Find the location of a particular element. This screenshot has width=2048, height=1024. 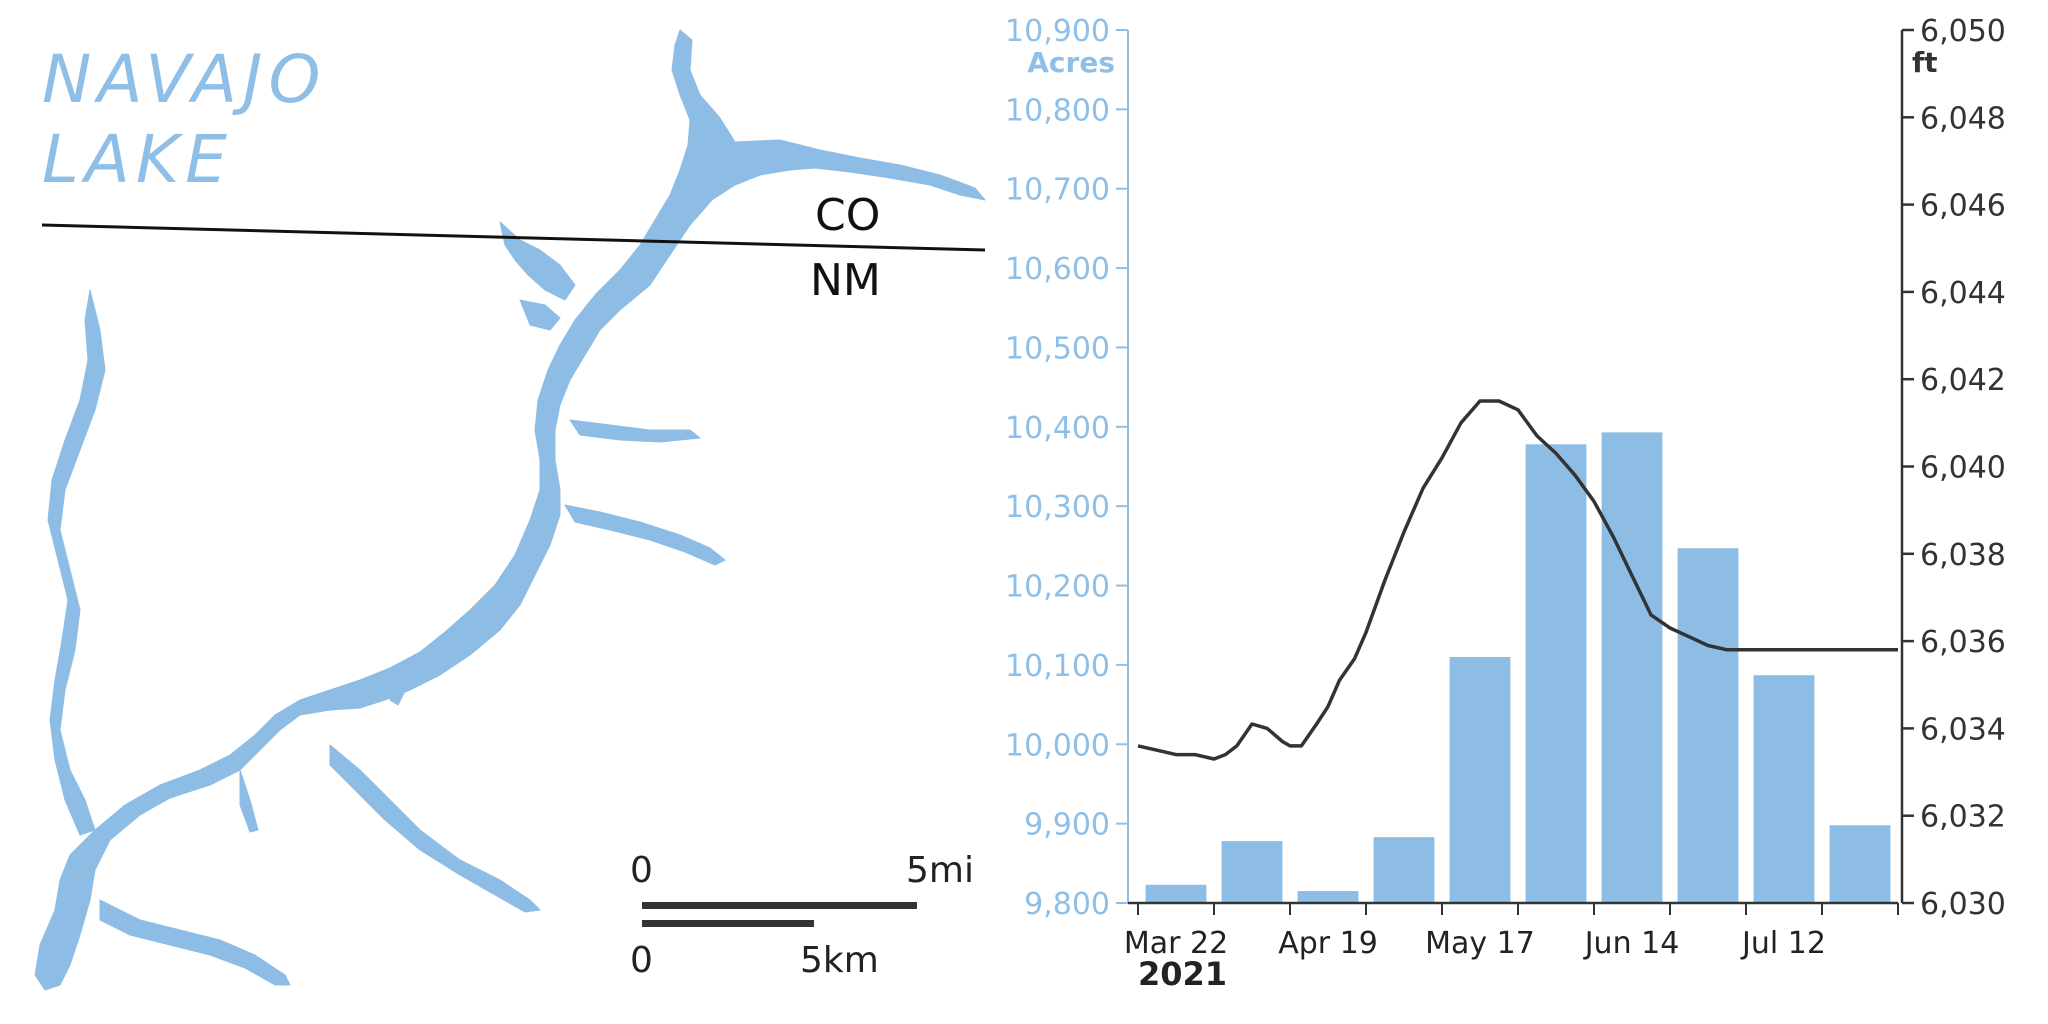

water-level-line is located at coordinates (1517, 580).